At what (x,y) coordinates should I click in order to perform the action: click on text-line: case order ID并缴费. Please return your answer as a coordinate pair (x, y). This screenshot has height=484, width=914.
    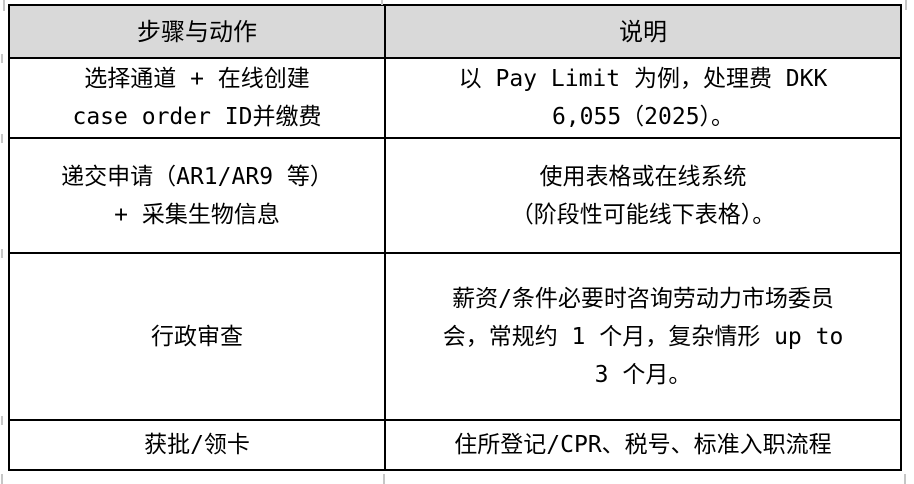
    Looking at the image, I should click on (197, 117).